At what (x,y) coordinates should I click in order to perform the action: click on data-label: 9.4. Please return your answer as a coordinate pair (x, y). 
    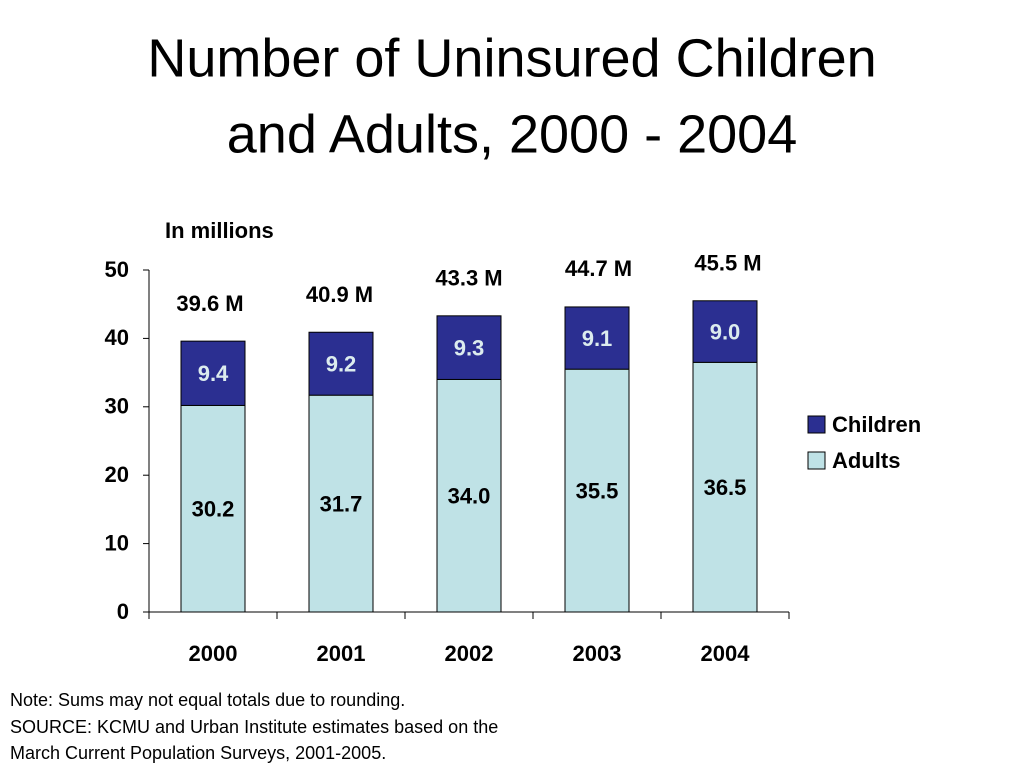
    Looking at the image, I should click on (213, 373).